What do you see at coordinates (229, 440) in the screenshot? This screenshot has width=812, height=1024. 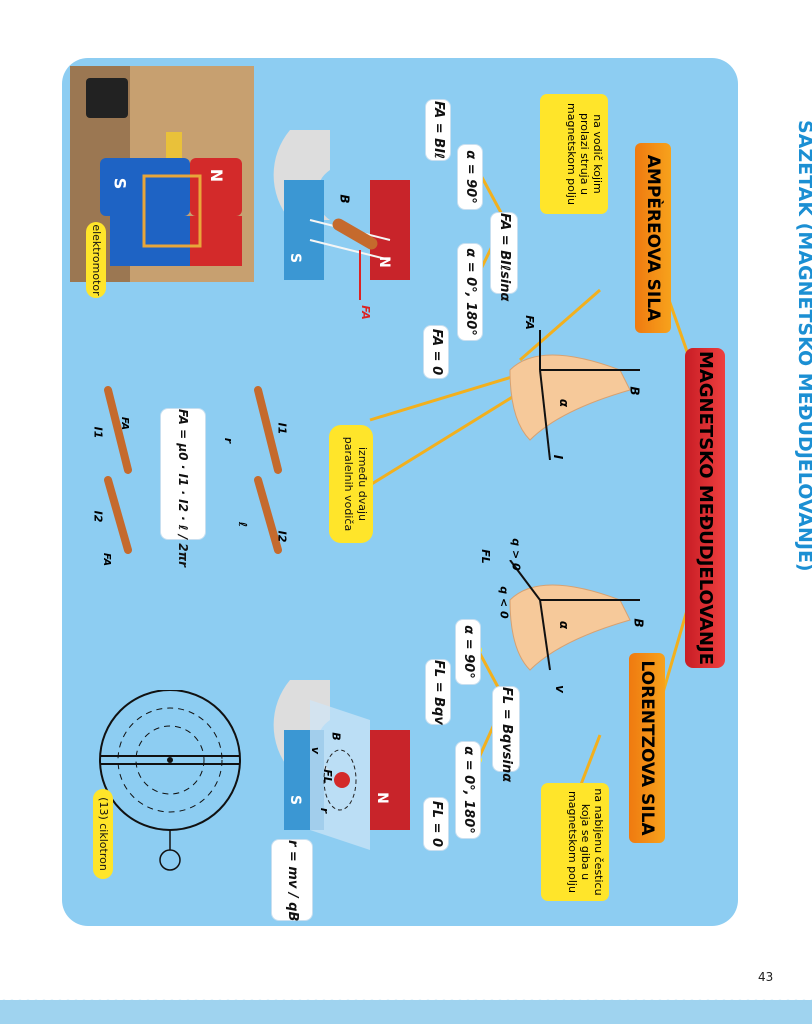 I see `parallel-r: r` at bounding box center [229, 440].